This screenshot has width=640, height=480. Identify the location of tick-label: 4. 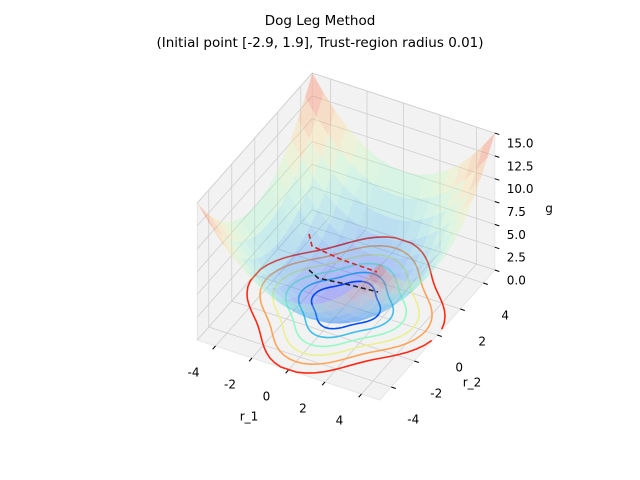
(505, 316).